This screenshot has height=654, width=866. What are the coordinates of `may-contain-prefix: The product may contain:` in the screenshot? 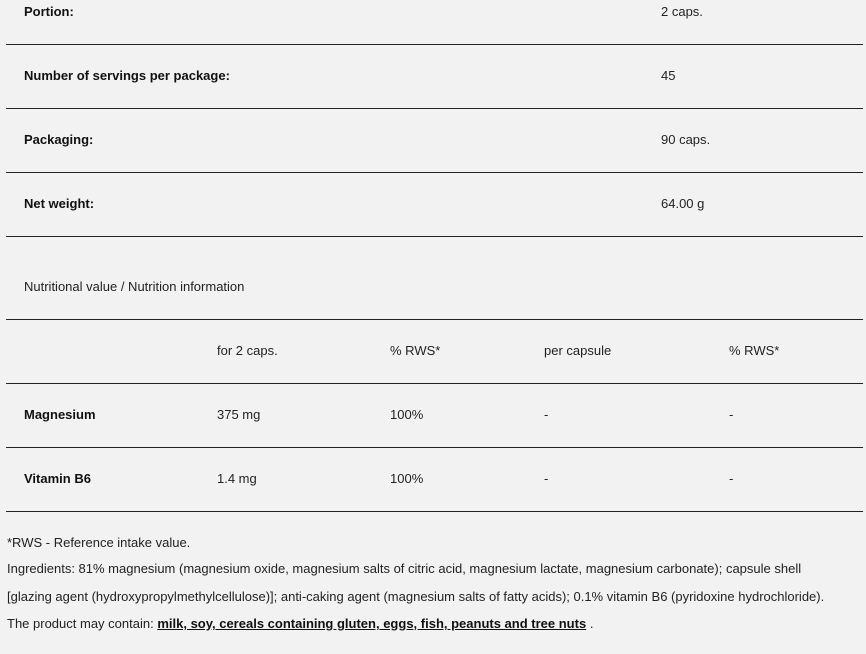 It's located at (80, 623).